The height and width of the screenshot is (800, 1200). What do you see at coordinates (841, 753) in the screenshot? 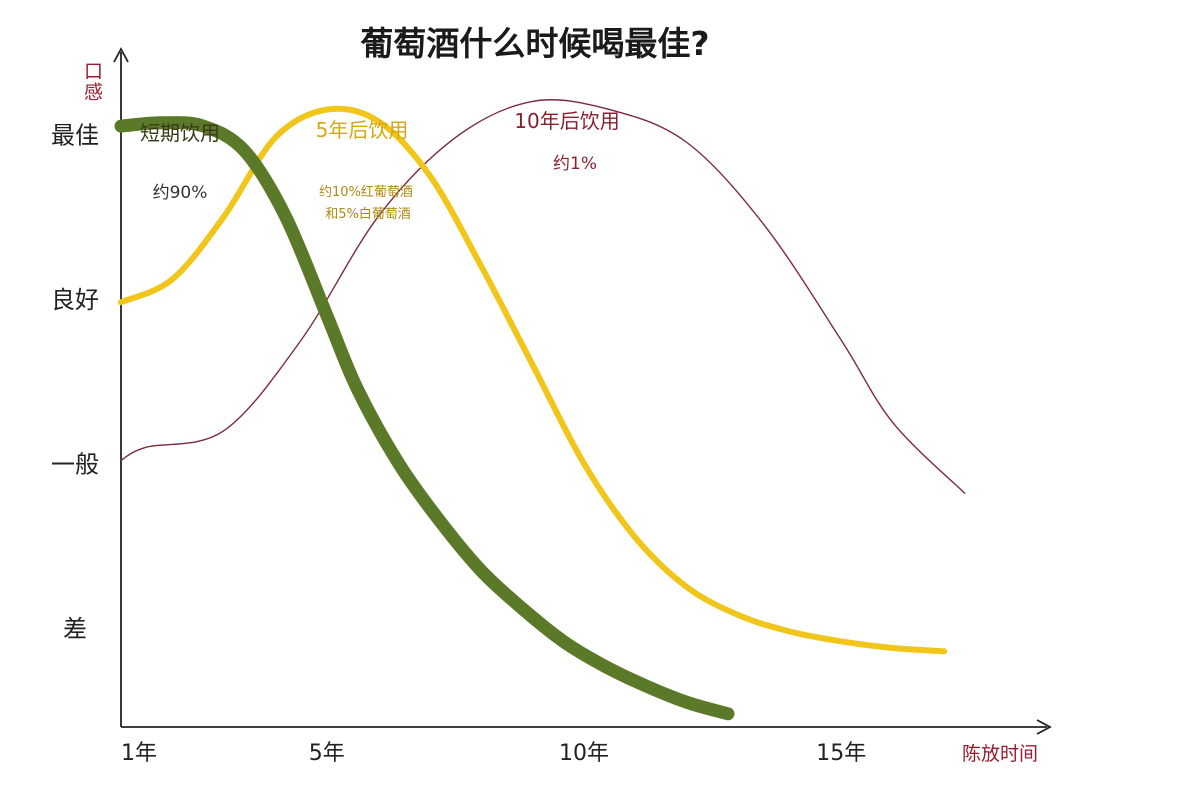
I see `x-tick-label: 15年` at bounding box center [841, 753].